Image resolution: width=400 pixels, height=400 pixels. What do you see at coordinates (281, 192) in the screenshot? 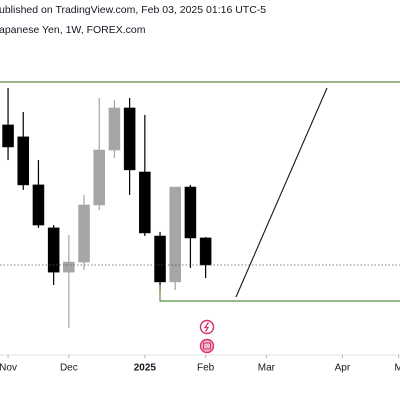
I see `trend-line` at bounding box center [281, 192].